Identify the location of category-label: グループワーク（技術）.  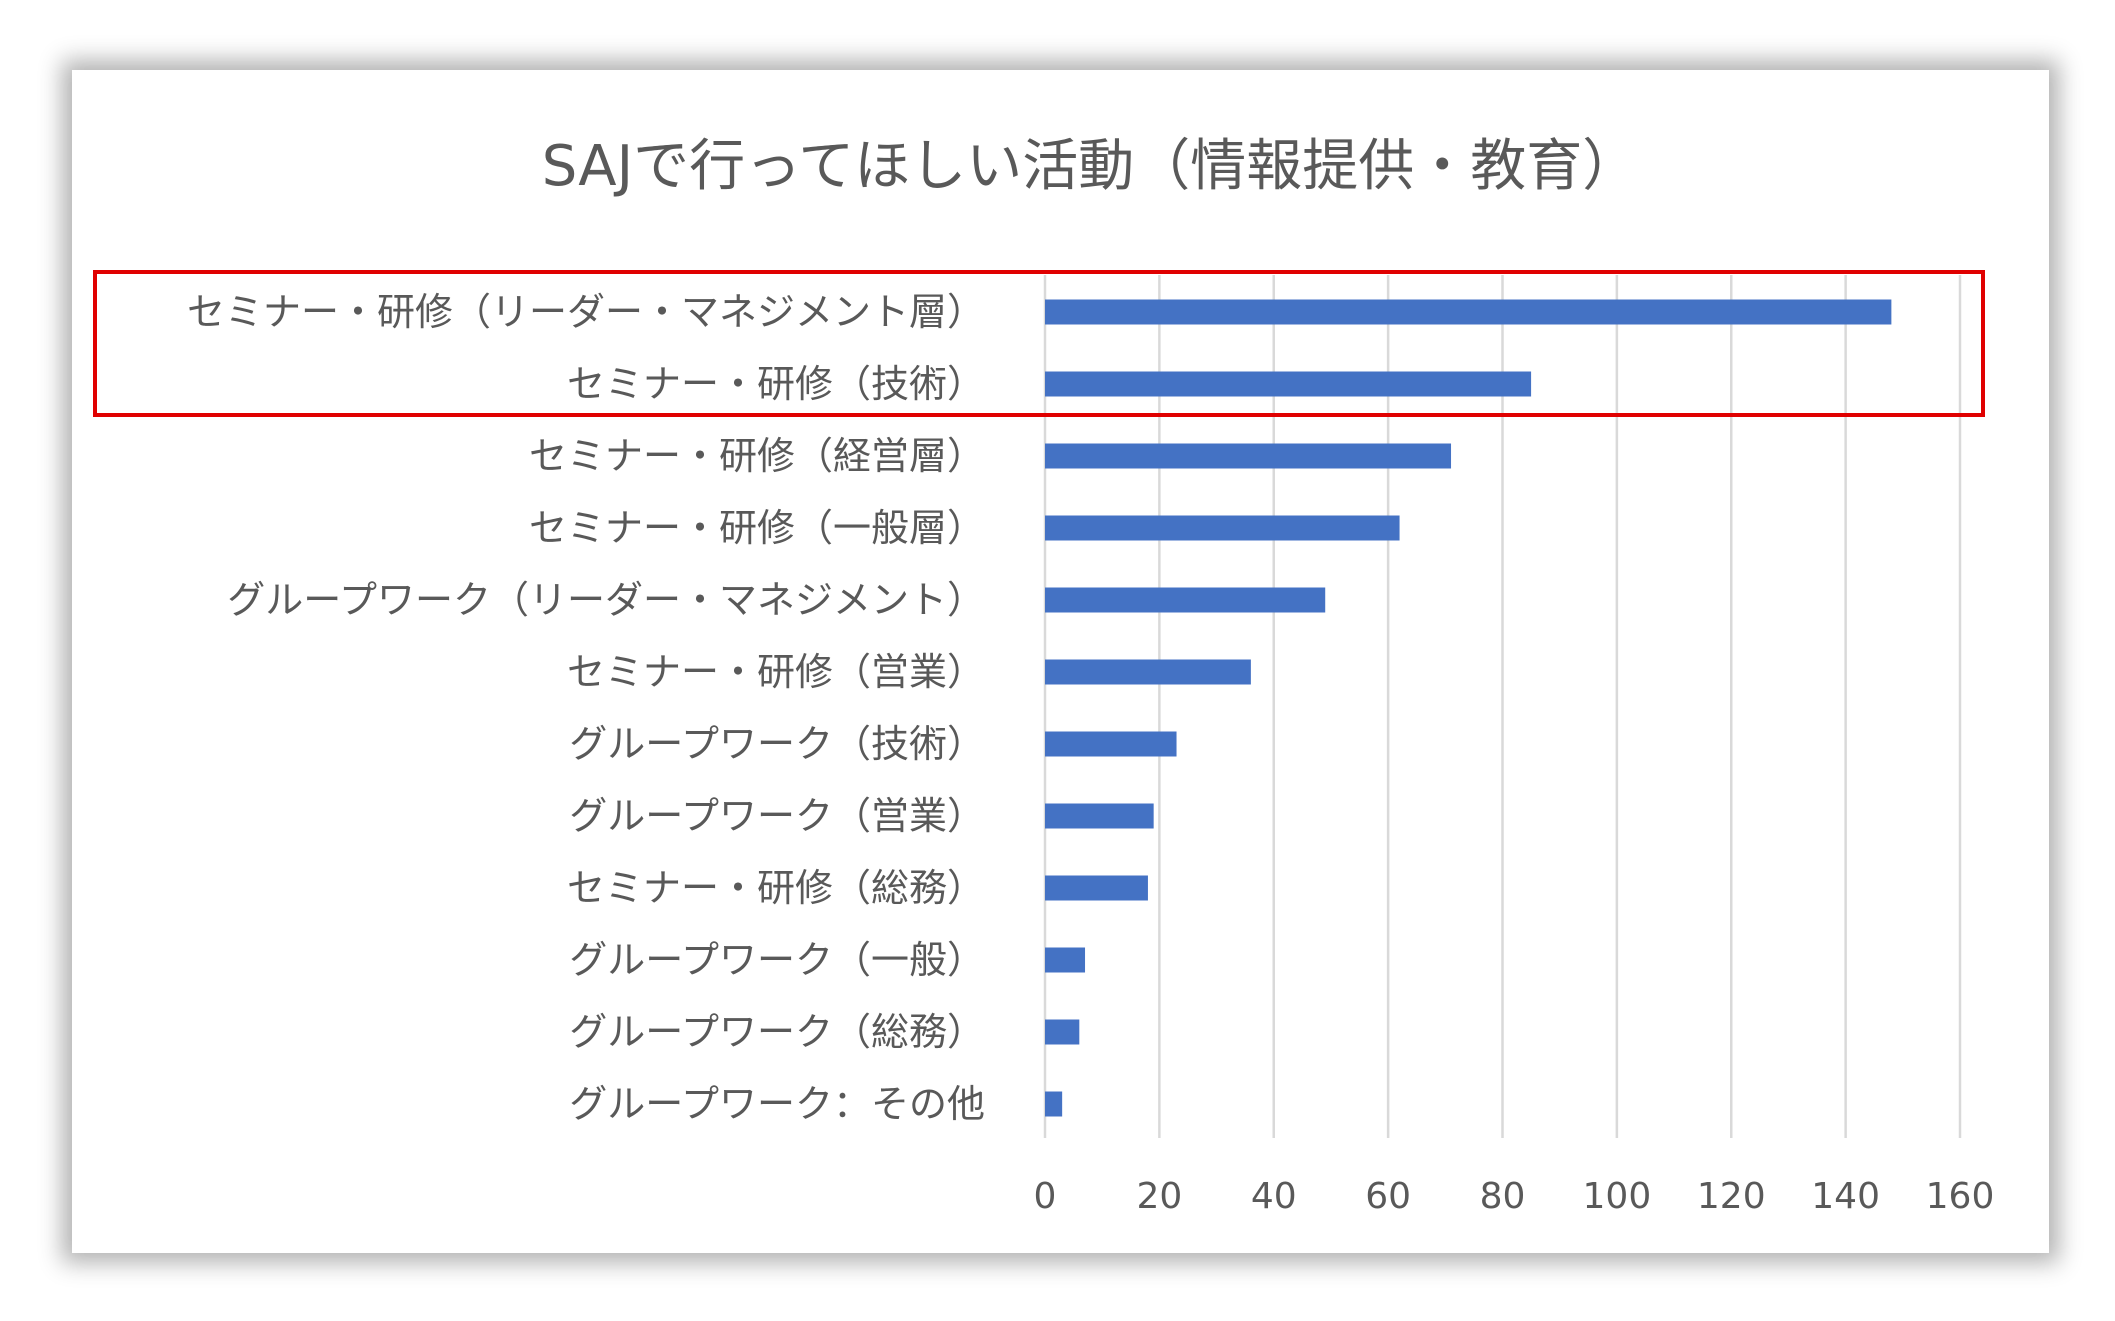
(777, 744).